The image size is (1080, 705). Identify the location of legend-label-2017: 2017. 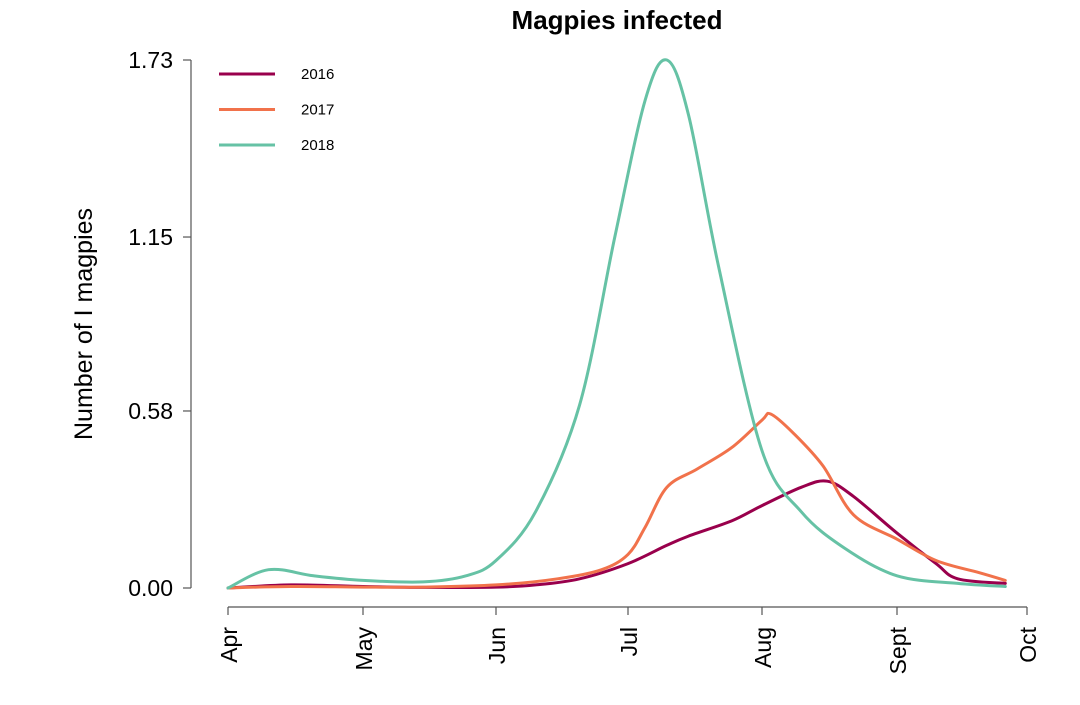
(317, 110).